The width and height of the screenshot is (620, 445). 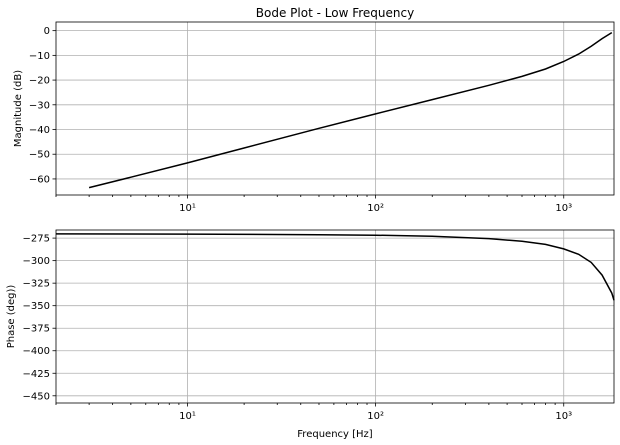 What do you see at coordinates (335, 267) in the screenshot?
I see `phase-curve` at bounding box center [335, 267].